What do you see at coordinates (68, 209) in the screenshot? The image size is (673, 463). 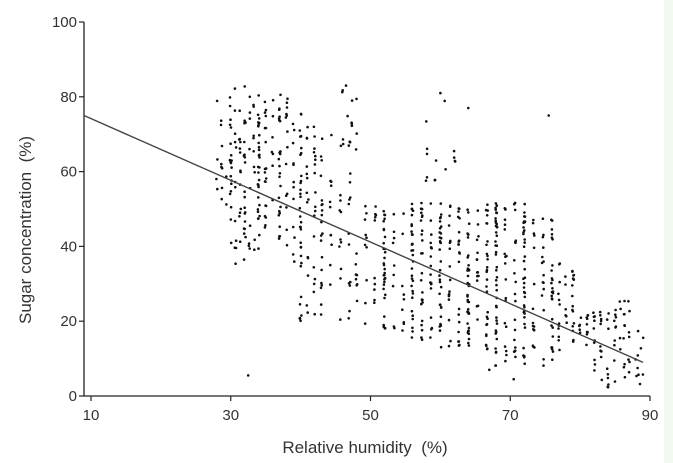 I see `y-axis-ticks: 0 20 40 60 80 100` at bounding box center [68, 209].